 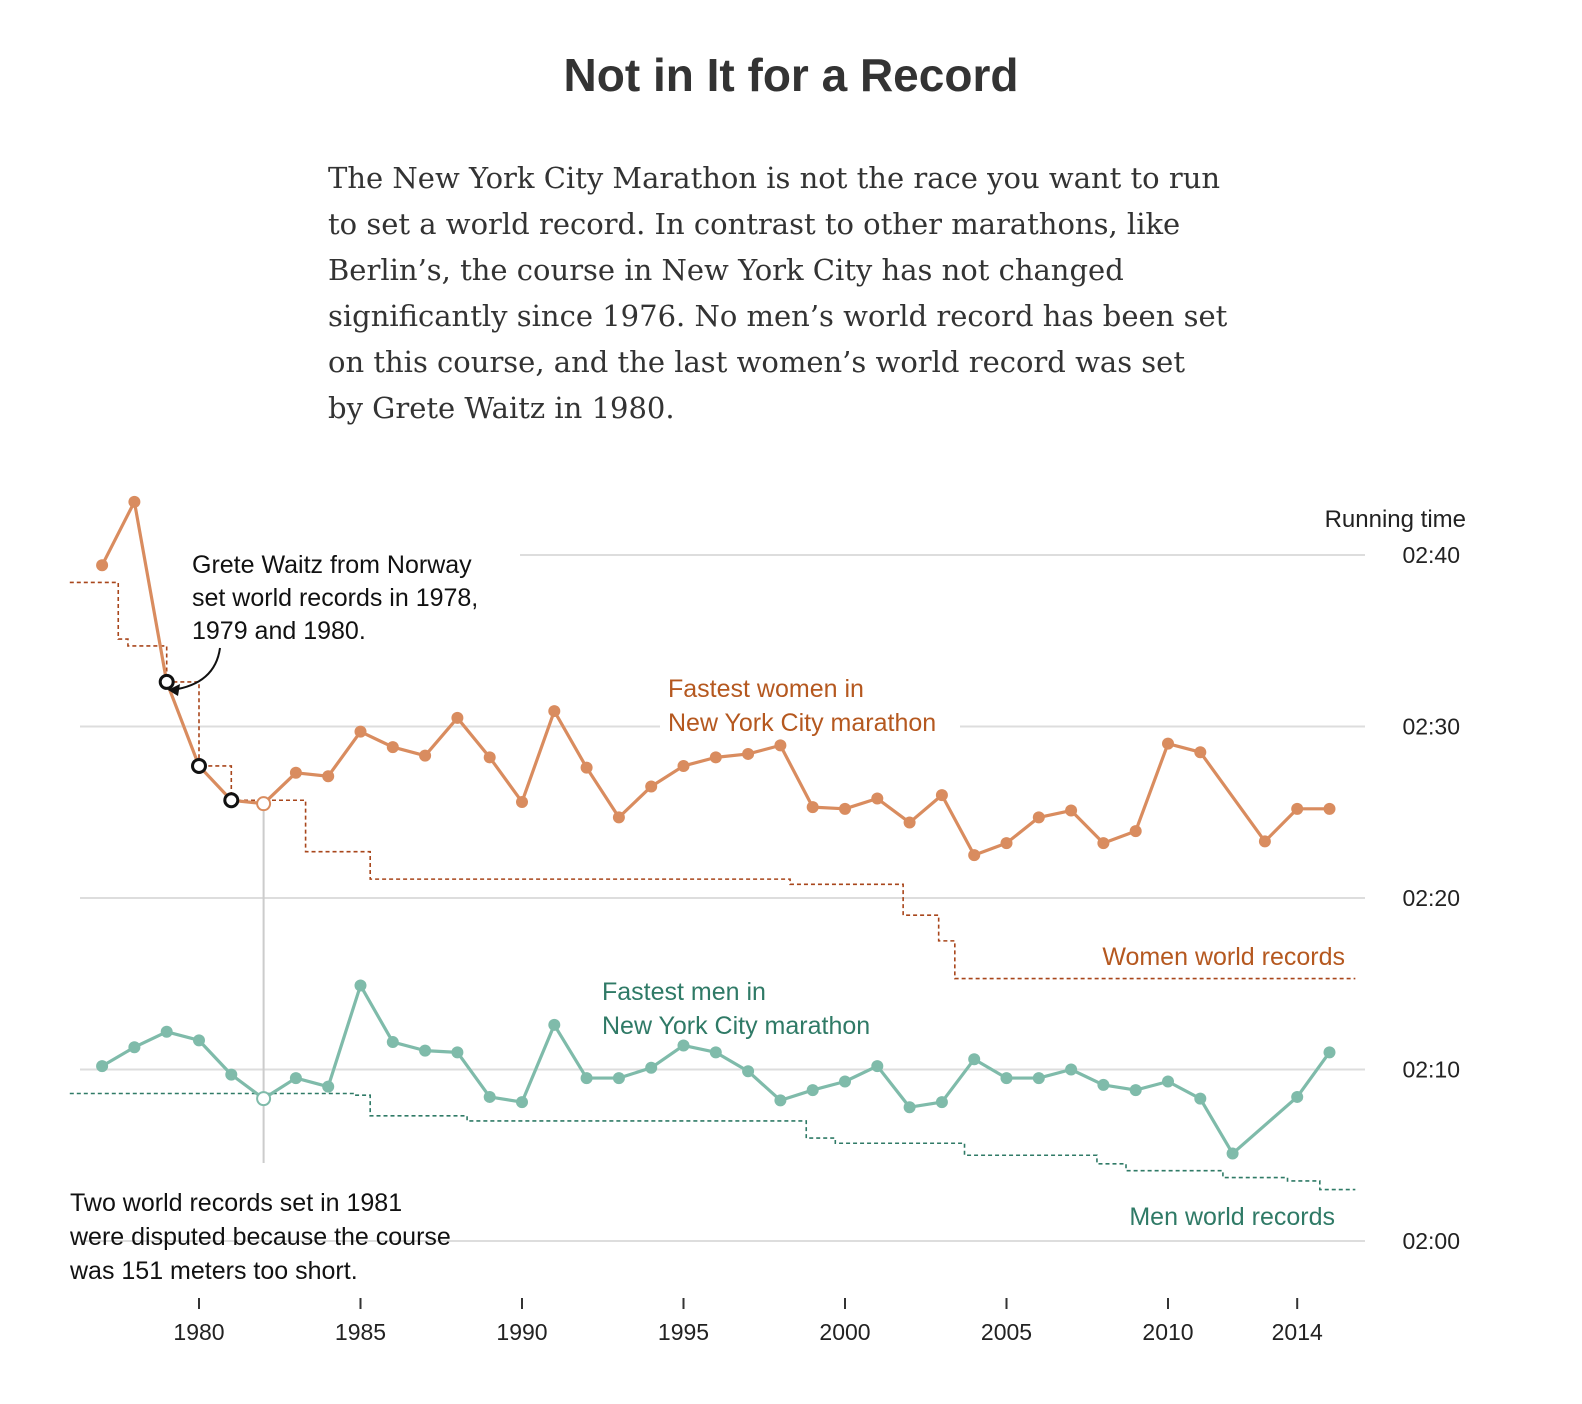 What do you see at coordinates (213, 1271) in the screenshot?
I see `disputed-annotation-line: was 151 meters too short.` at bounding box center [213, 1271].